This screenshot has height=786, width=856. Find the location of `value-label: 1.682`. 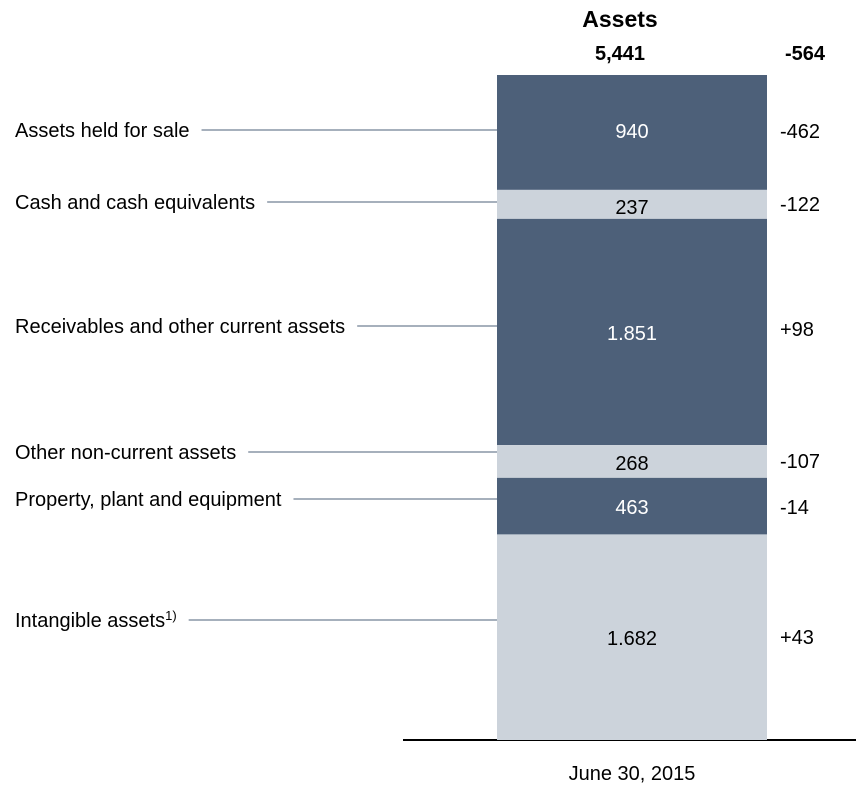

value-label: 1.682 is located at coordinates (632, 639).